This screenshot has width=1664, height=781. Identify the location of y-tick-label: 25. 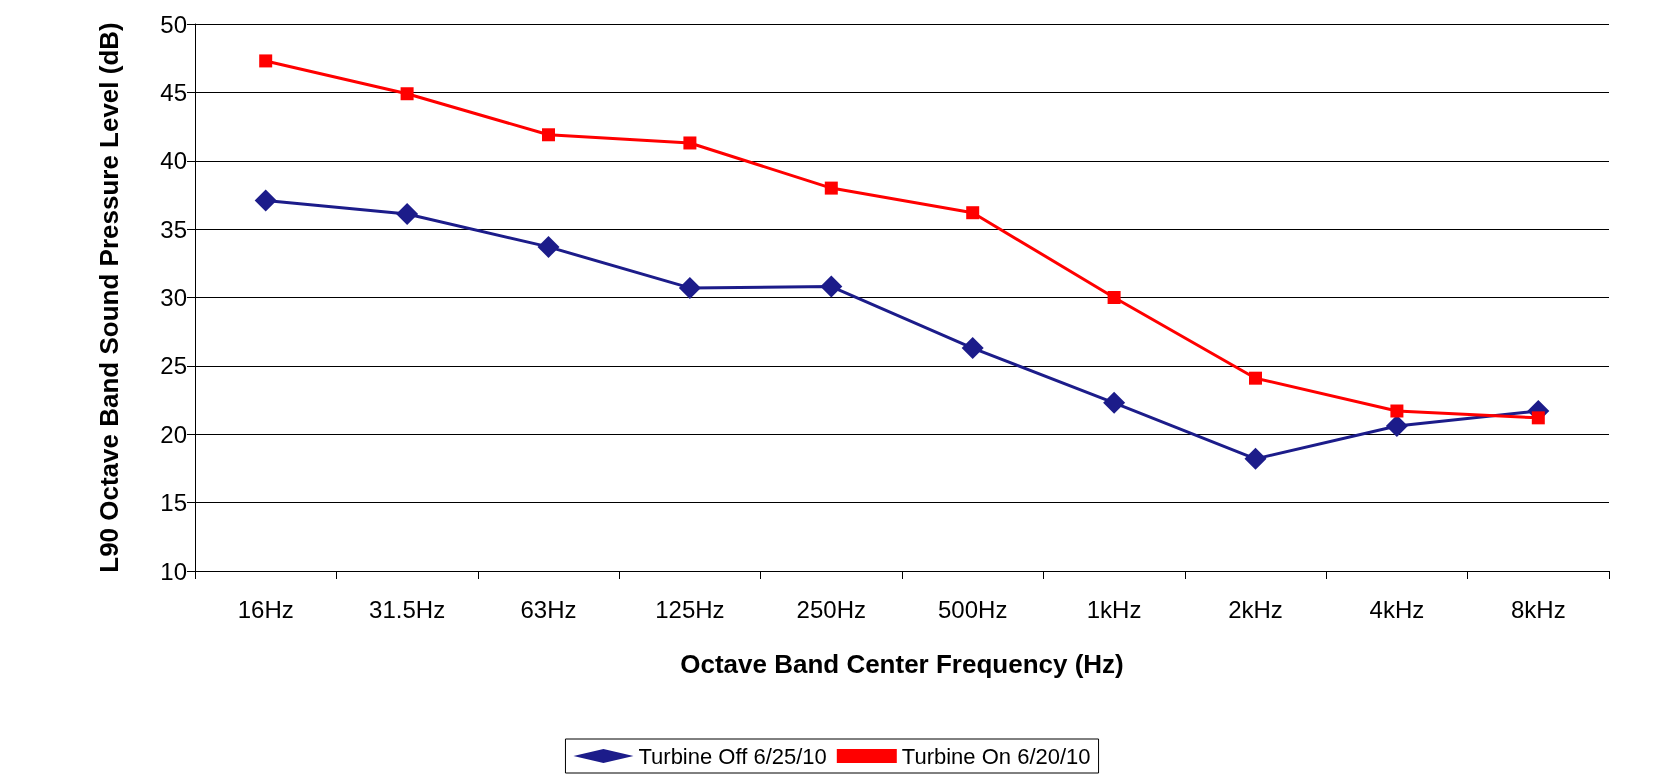
(173, 366).